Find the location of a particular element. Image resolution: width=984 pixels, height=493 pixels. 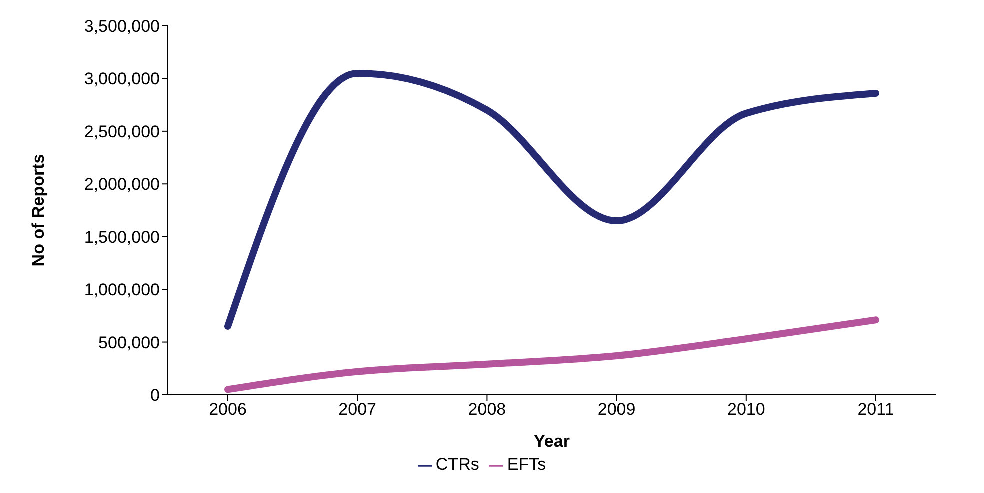

y-tick-label: 3,000,000 is located at coordinates (122, 79).